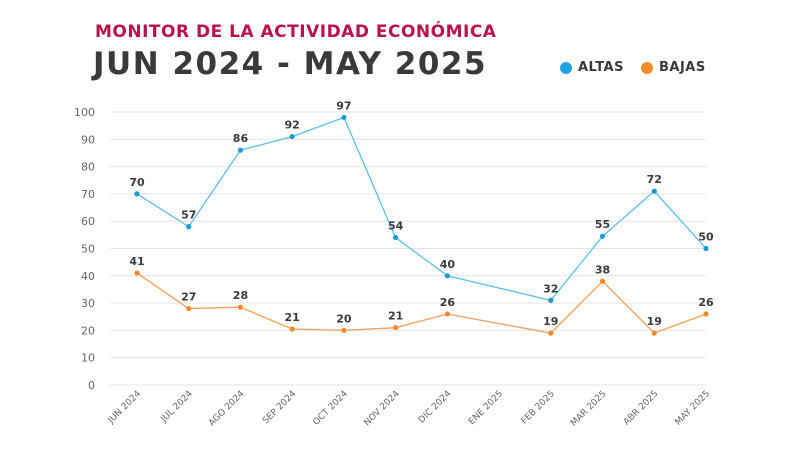 This screenshot has width=800, height=450. I want to click on x-tick-label: ENE 2025, so click(486, 408).